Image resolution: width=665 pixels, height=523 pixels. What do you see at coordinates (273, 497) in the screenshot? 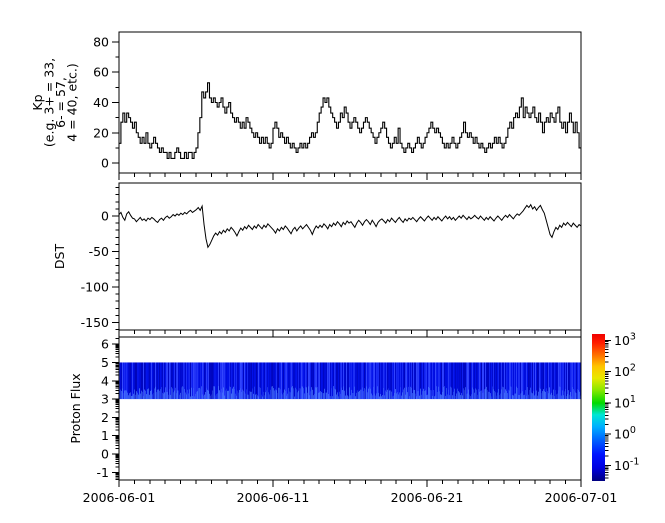
I see `x-tick-label: 2006-06-11` at bounding box center [273, 497].